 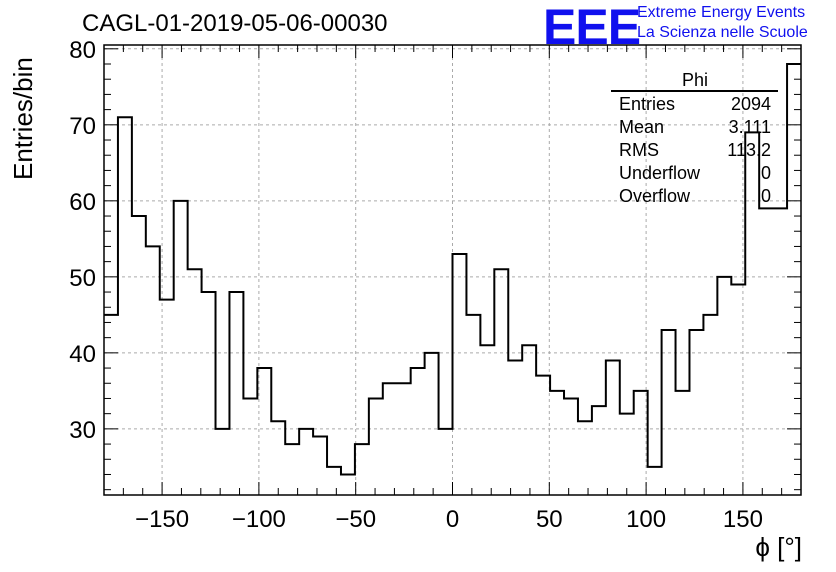 What do you see at coordinates (82, 354) in the screenshot?
I see `y-tick-label: 40` at bounding box center [82, 354].